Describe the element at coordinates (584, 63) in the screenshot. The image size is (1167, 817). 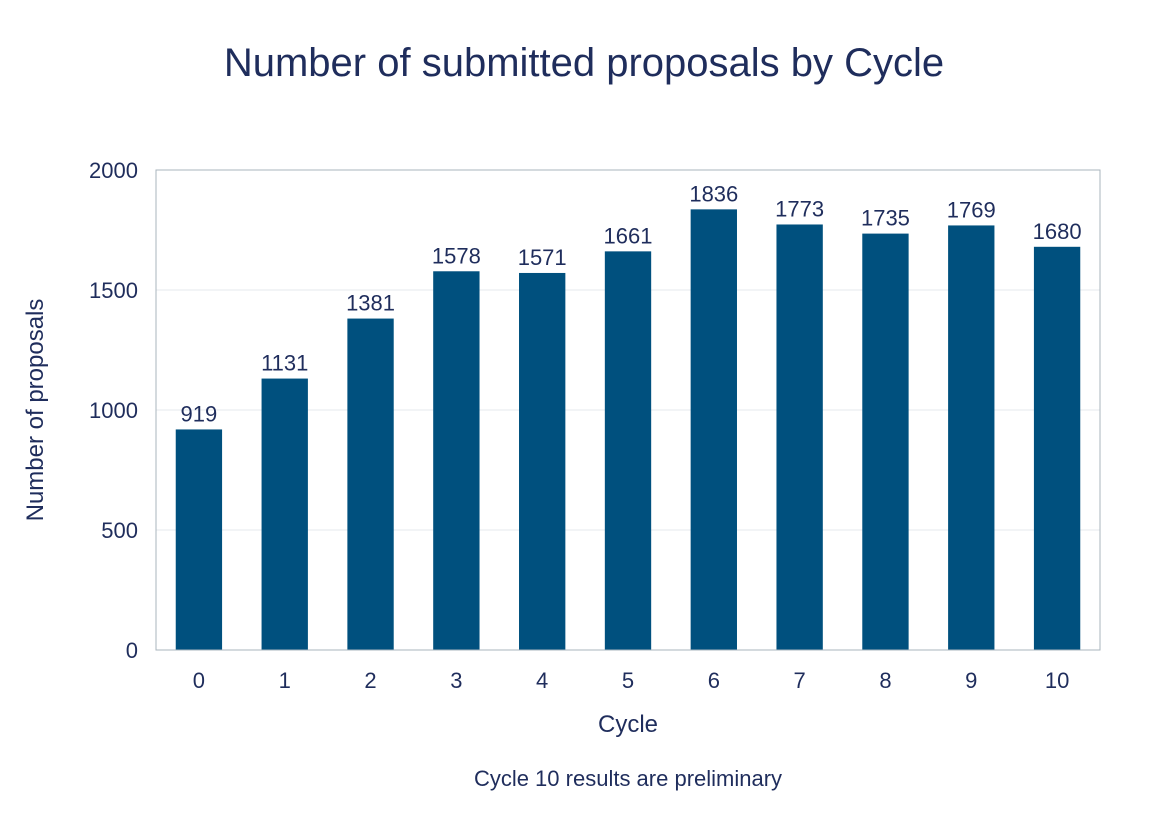
I see `chart-title: Number of submitted proposals by Cycle` at that location.